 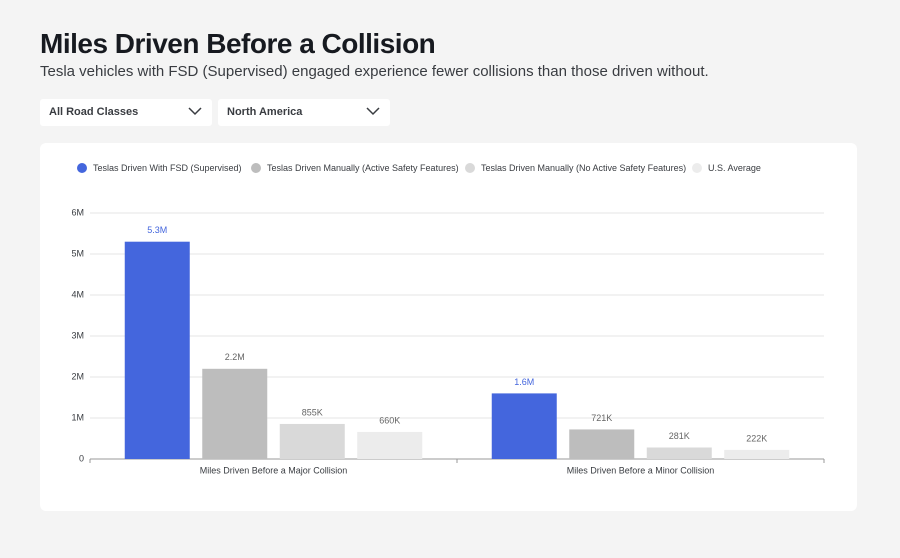 What do you see at coordinates (524, 382) in the screenshot?
I see `value-label: 1.6M` at bounding box center [524, 382].